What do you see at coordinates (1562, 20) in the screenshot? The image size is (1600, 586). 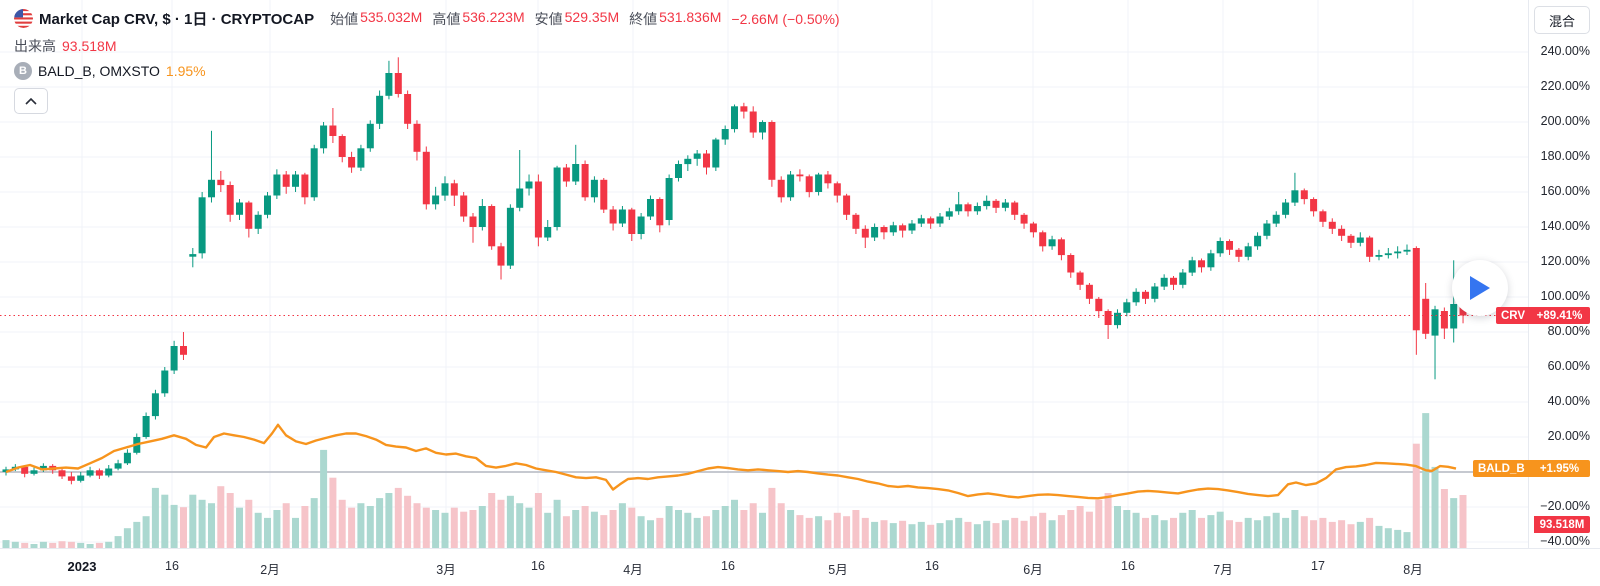 I see `session-mode-button: 混合` at bounding box center [1562, 20].